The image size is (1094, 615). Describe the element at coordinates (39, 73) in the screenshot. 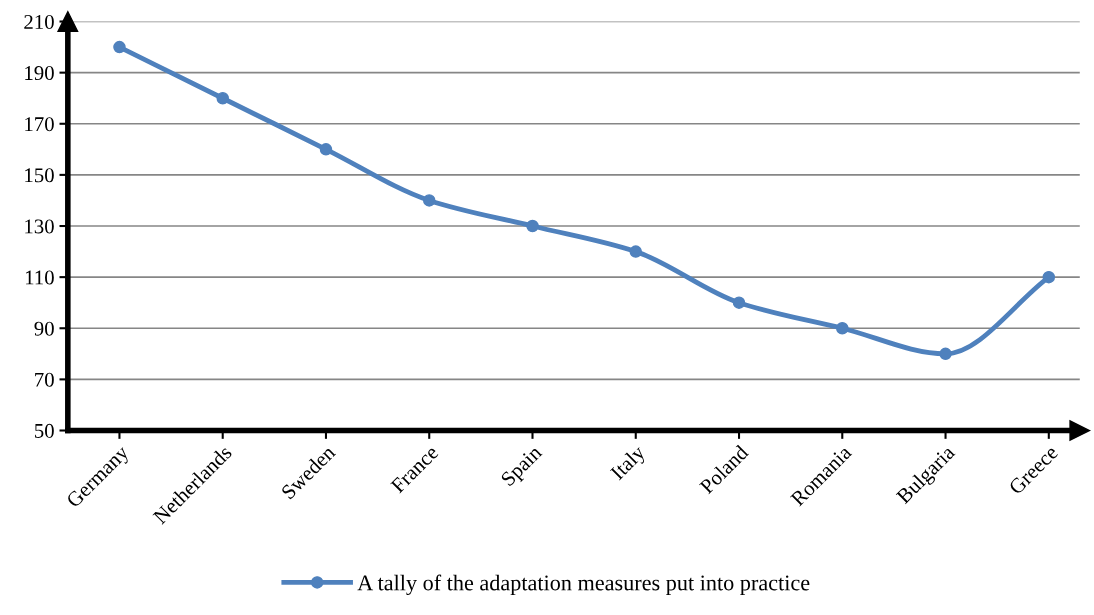

I see `y-tick-label: 190` at that location.